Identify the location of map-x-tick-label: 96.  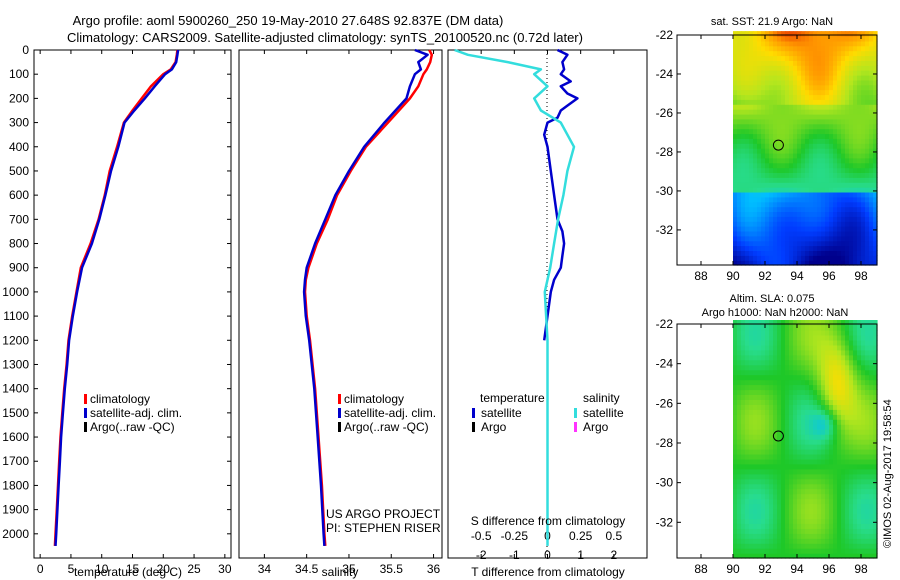
(829, 569).